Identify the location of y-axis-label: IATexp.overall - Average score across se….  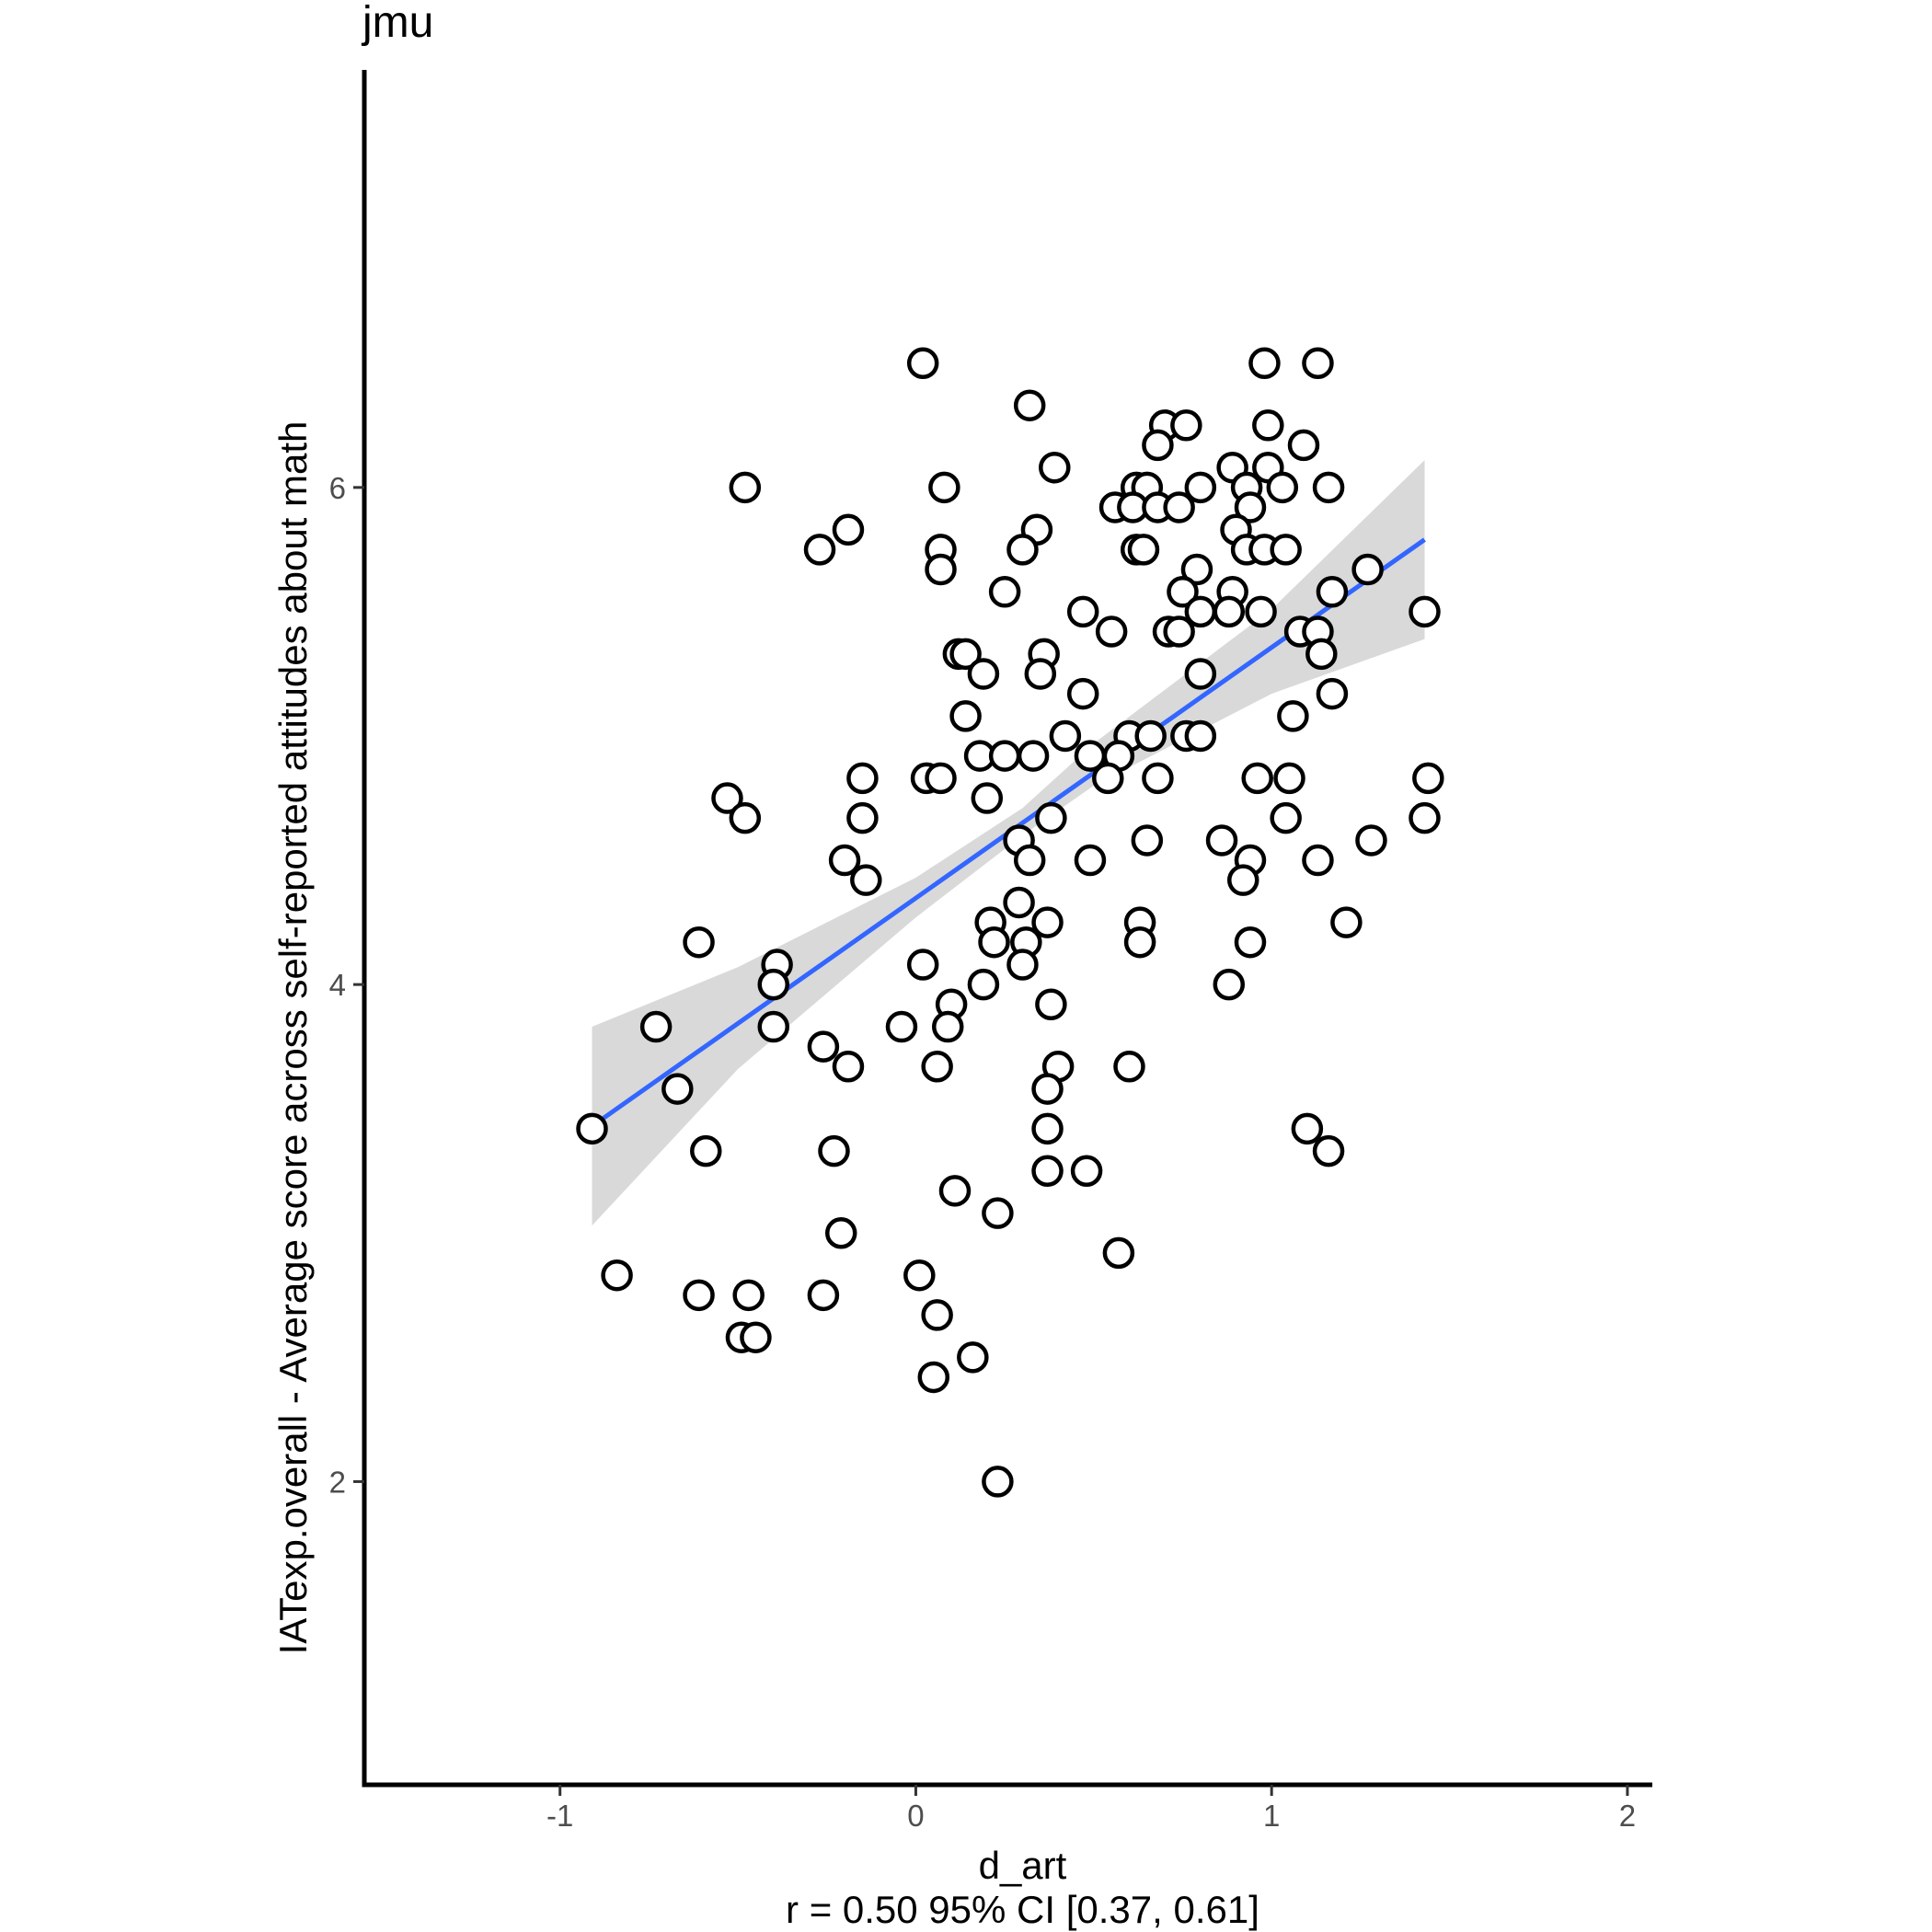
(293, 1038).